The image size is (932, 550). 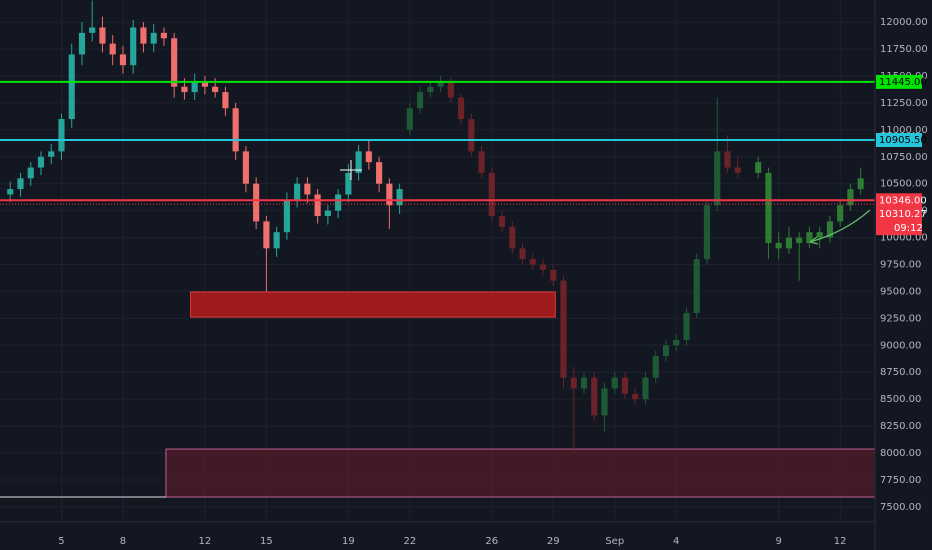 What do you see at coordinates (904, 103) in the screenshot?
I see `y-tick-label: 11250.00` at bounding box center [904, 103].